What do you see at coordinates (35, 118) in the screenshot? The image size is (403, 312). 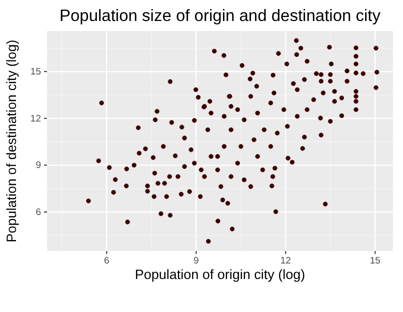 I see `y-tick-label: 12` at bounding box center [35, 118].